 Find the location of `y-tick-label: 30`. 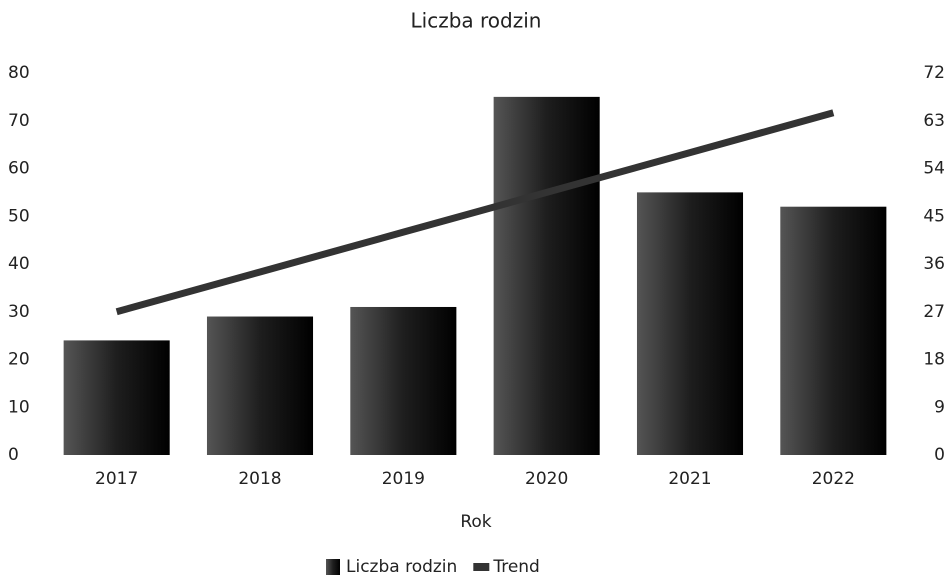

y-tick-label: 30 is located at coordinates (19, 312).